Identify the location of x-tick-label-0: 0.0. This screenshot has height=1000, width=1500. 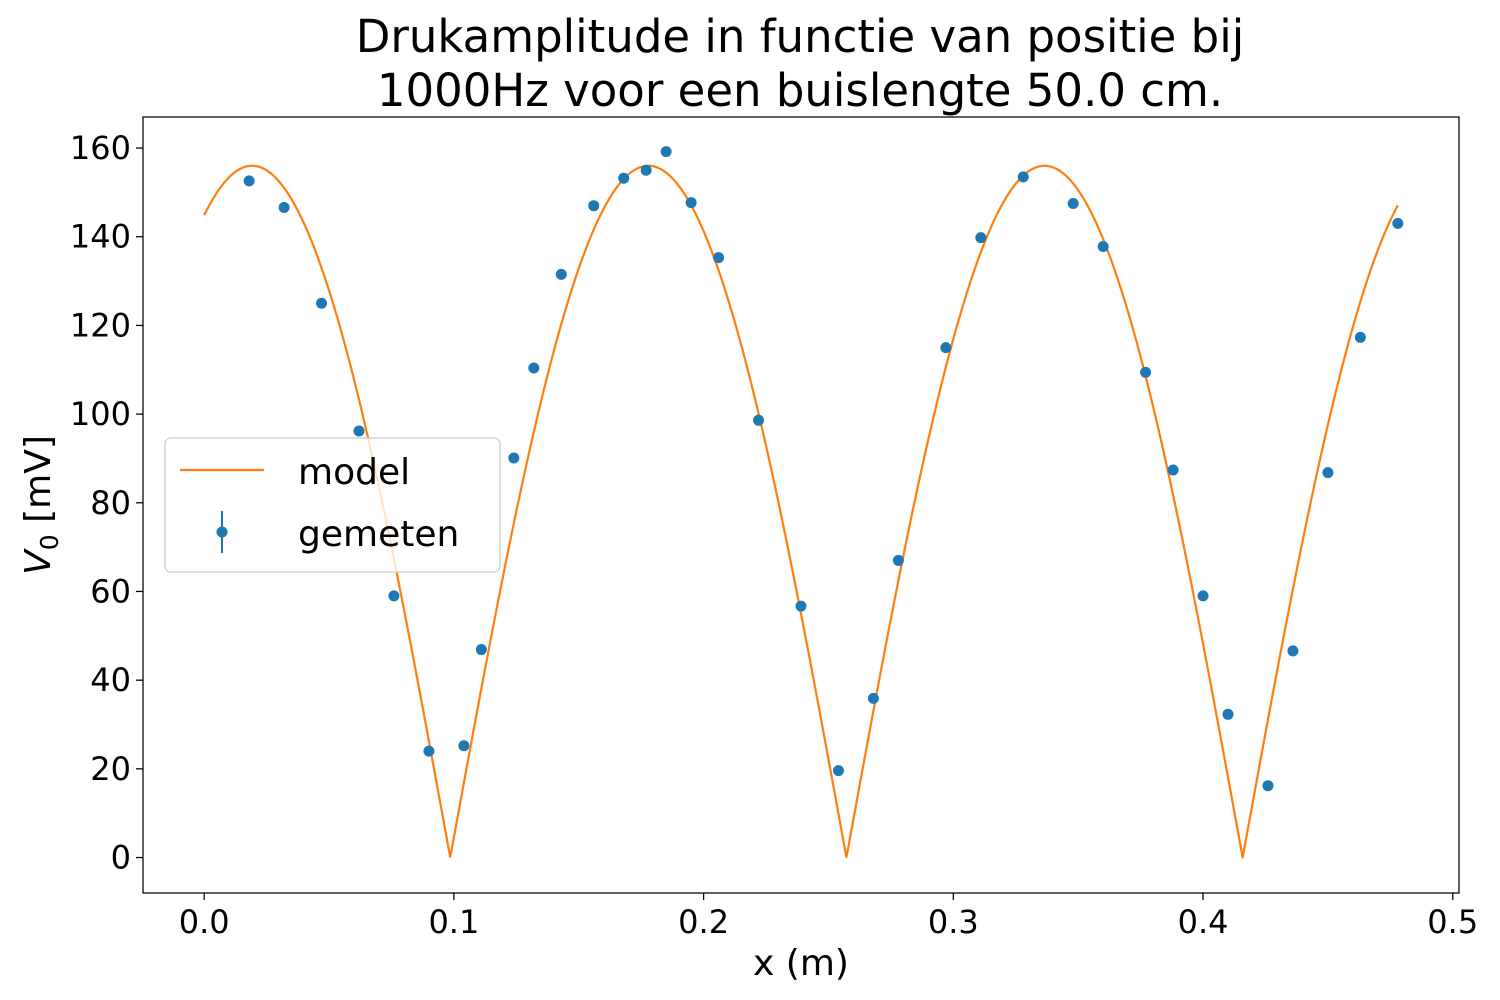
(204, 922).